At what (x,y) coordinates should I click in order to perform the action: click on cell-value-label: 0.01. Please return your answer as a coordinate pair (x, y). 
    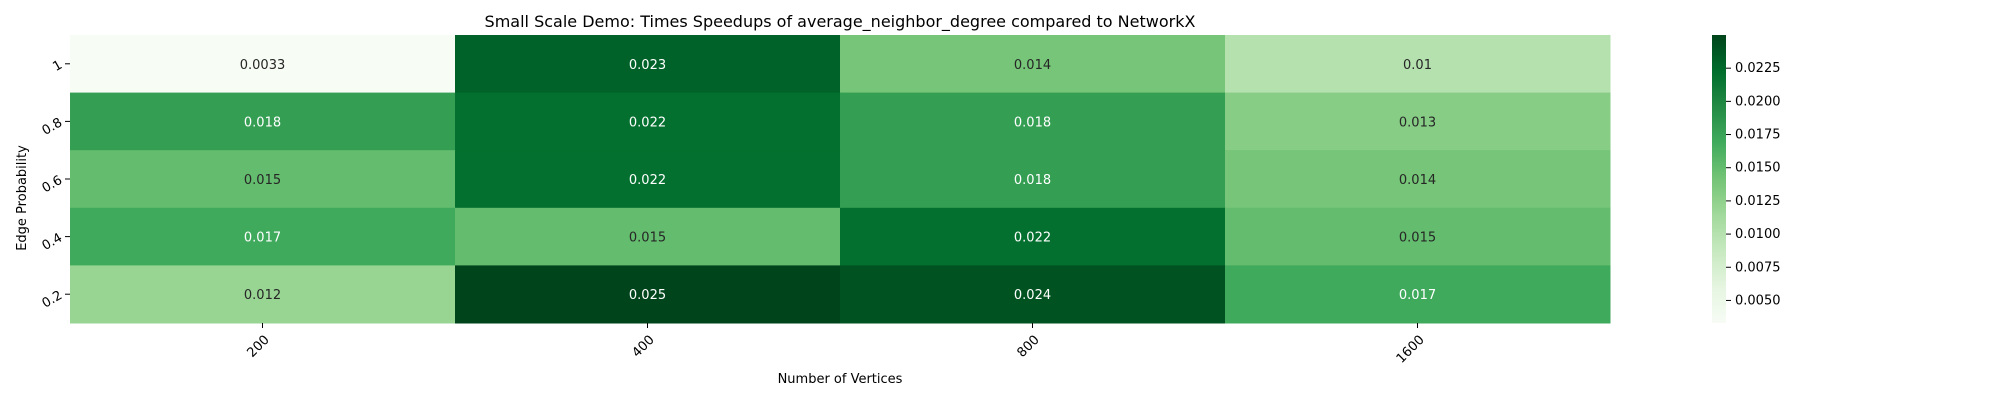
    Looking at the image, I should click on (1417, 65).